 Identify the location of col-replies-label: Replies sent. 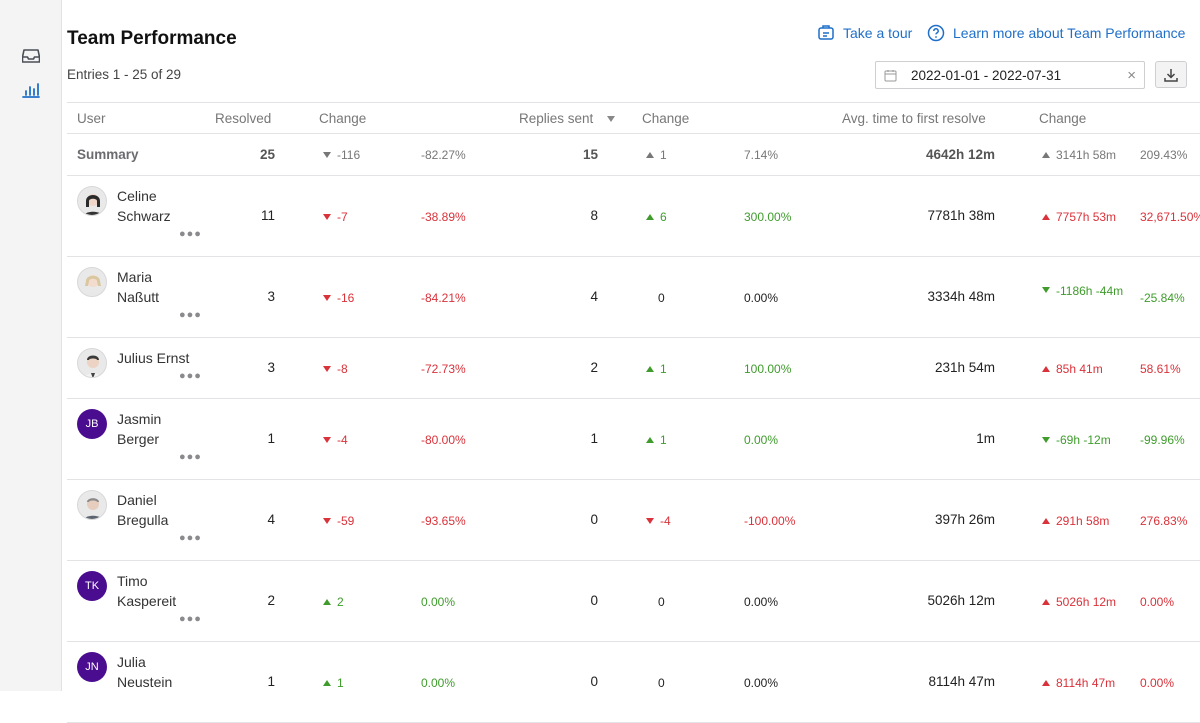
(556, 118).